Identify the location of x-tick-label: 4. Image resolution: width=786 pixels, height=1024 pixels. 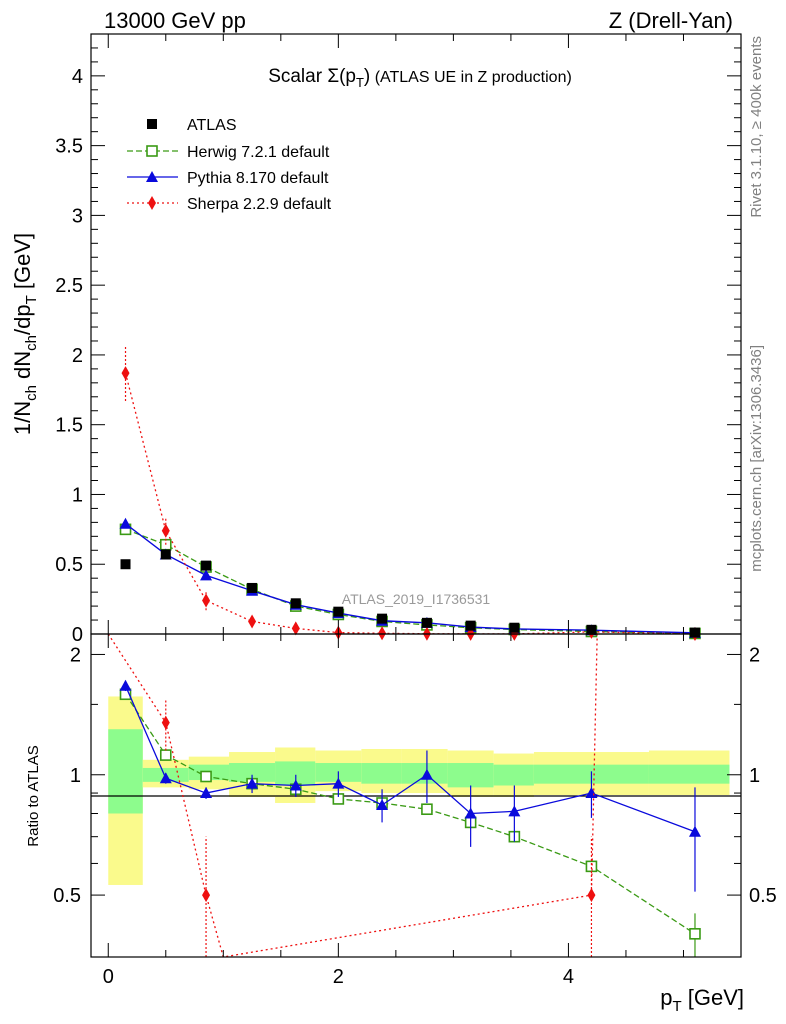
(568, 977).